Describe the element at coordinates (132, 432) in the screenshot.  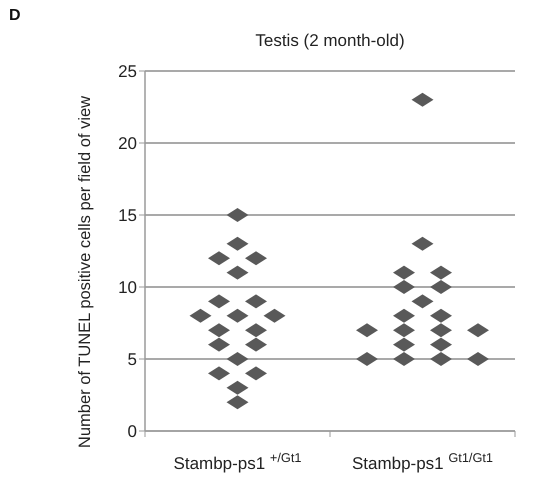
I see `y-tick-label: 0` at that location.